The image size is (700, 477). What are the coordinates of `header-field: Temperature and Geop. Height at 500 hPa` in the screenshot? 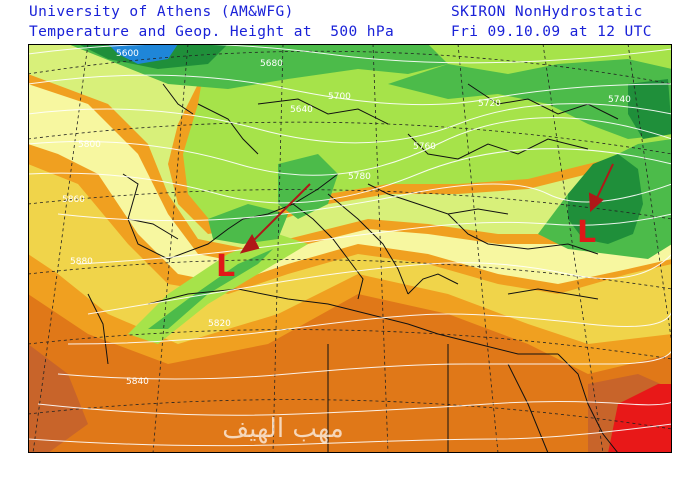 It's located at (212, 32).